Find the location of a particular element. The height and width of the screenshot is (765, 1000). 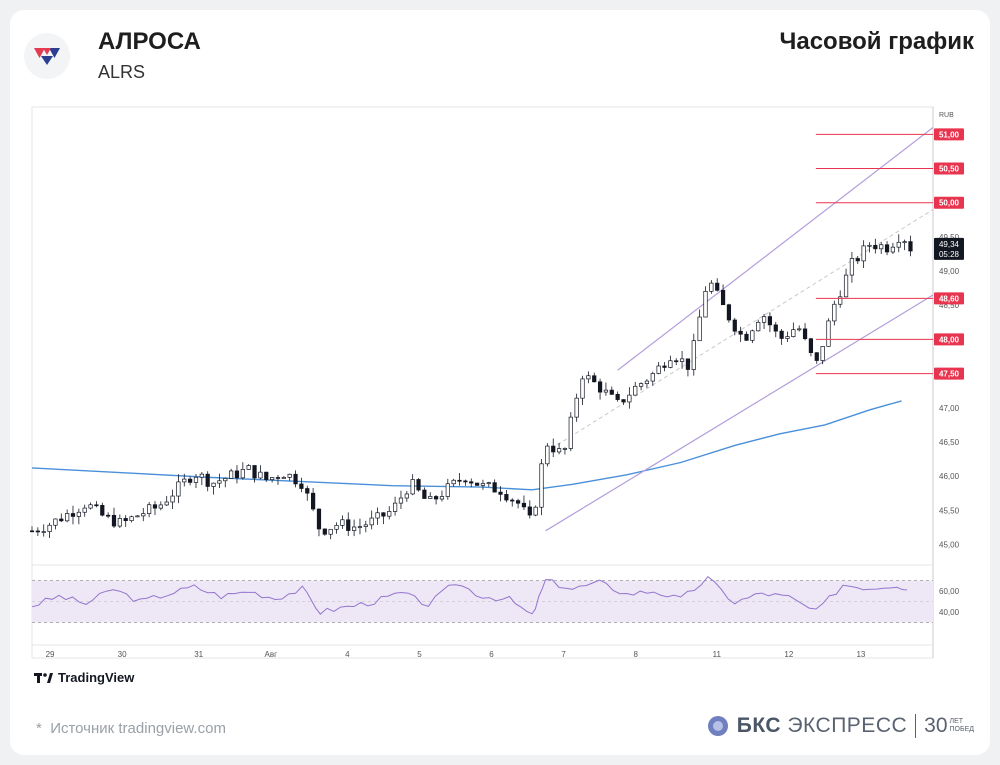

level-tag-label: 51,00 is located at coordinates (949, 134).